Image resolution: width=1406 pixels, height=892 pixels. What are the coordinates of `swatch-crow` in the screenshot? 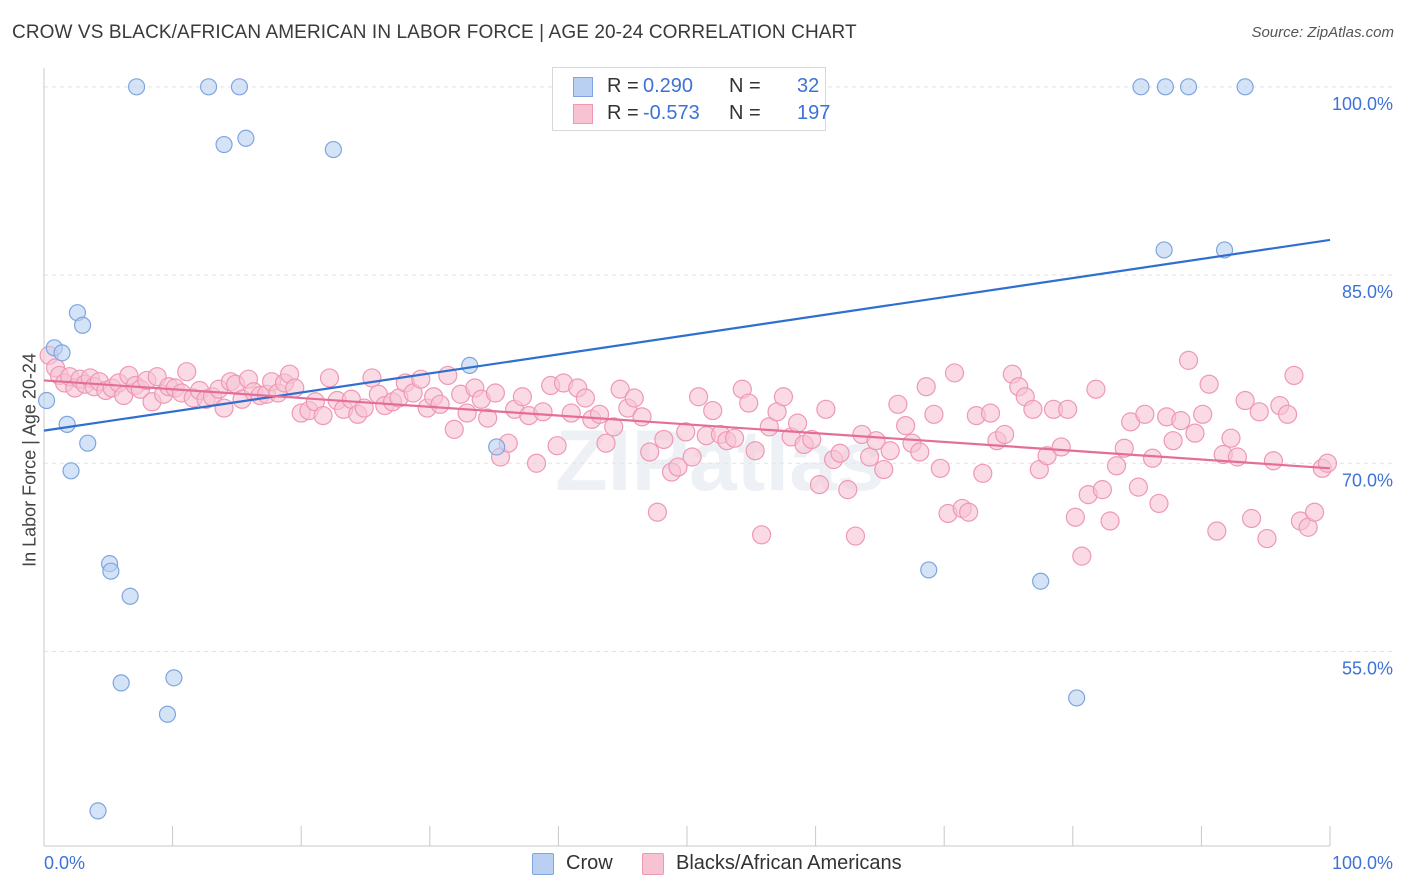 It's located at (543, 864).